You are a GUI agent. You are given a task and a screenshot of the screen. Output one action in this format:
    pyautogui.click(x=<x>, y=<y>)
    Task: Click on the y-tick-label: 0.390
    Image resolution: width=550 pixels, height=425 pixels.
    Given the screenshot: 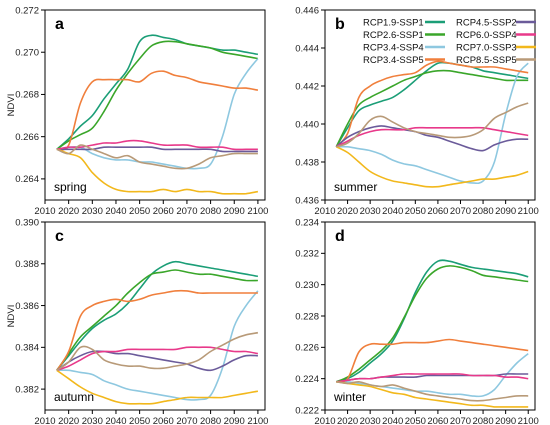 What is the action you would take?
    pyautogui.click(x=27, y=222)
    